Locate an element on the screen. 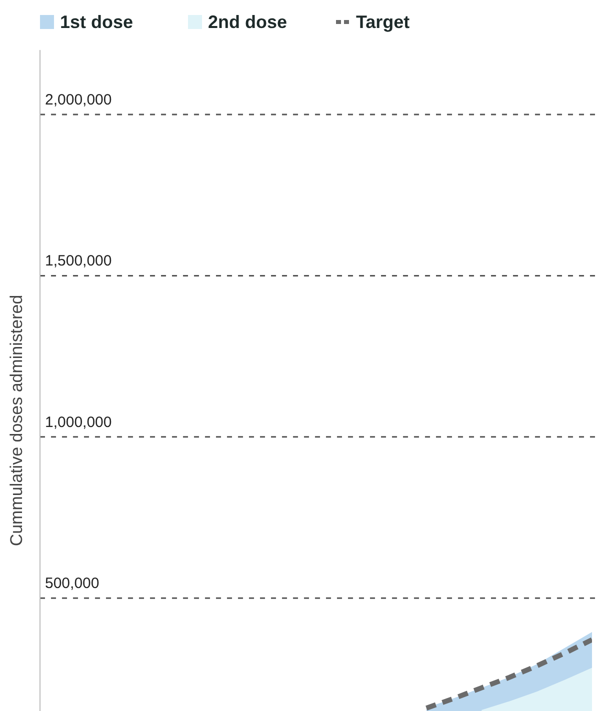  y-tick-label: 1,500,000 is located at coordinates (78, 261).